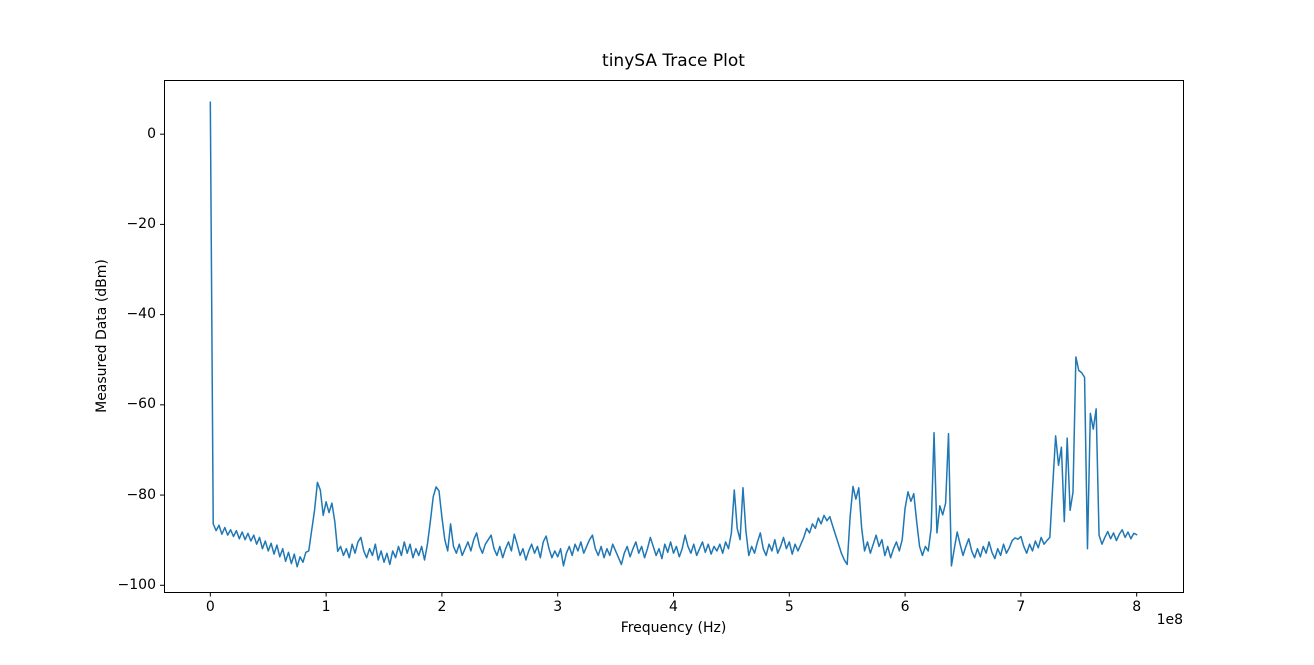 The width and height of the screenshot is (1314, 665). Describe the element at coordinates (673, 607) in the screenshot. I see `x-tick-label: 4` at that location.